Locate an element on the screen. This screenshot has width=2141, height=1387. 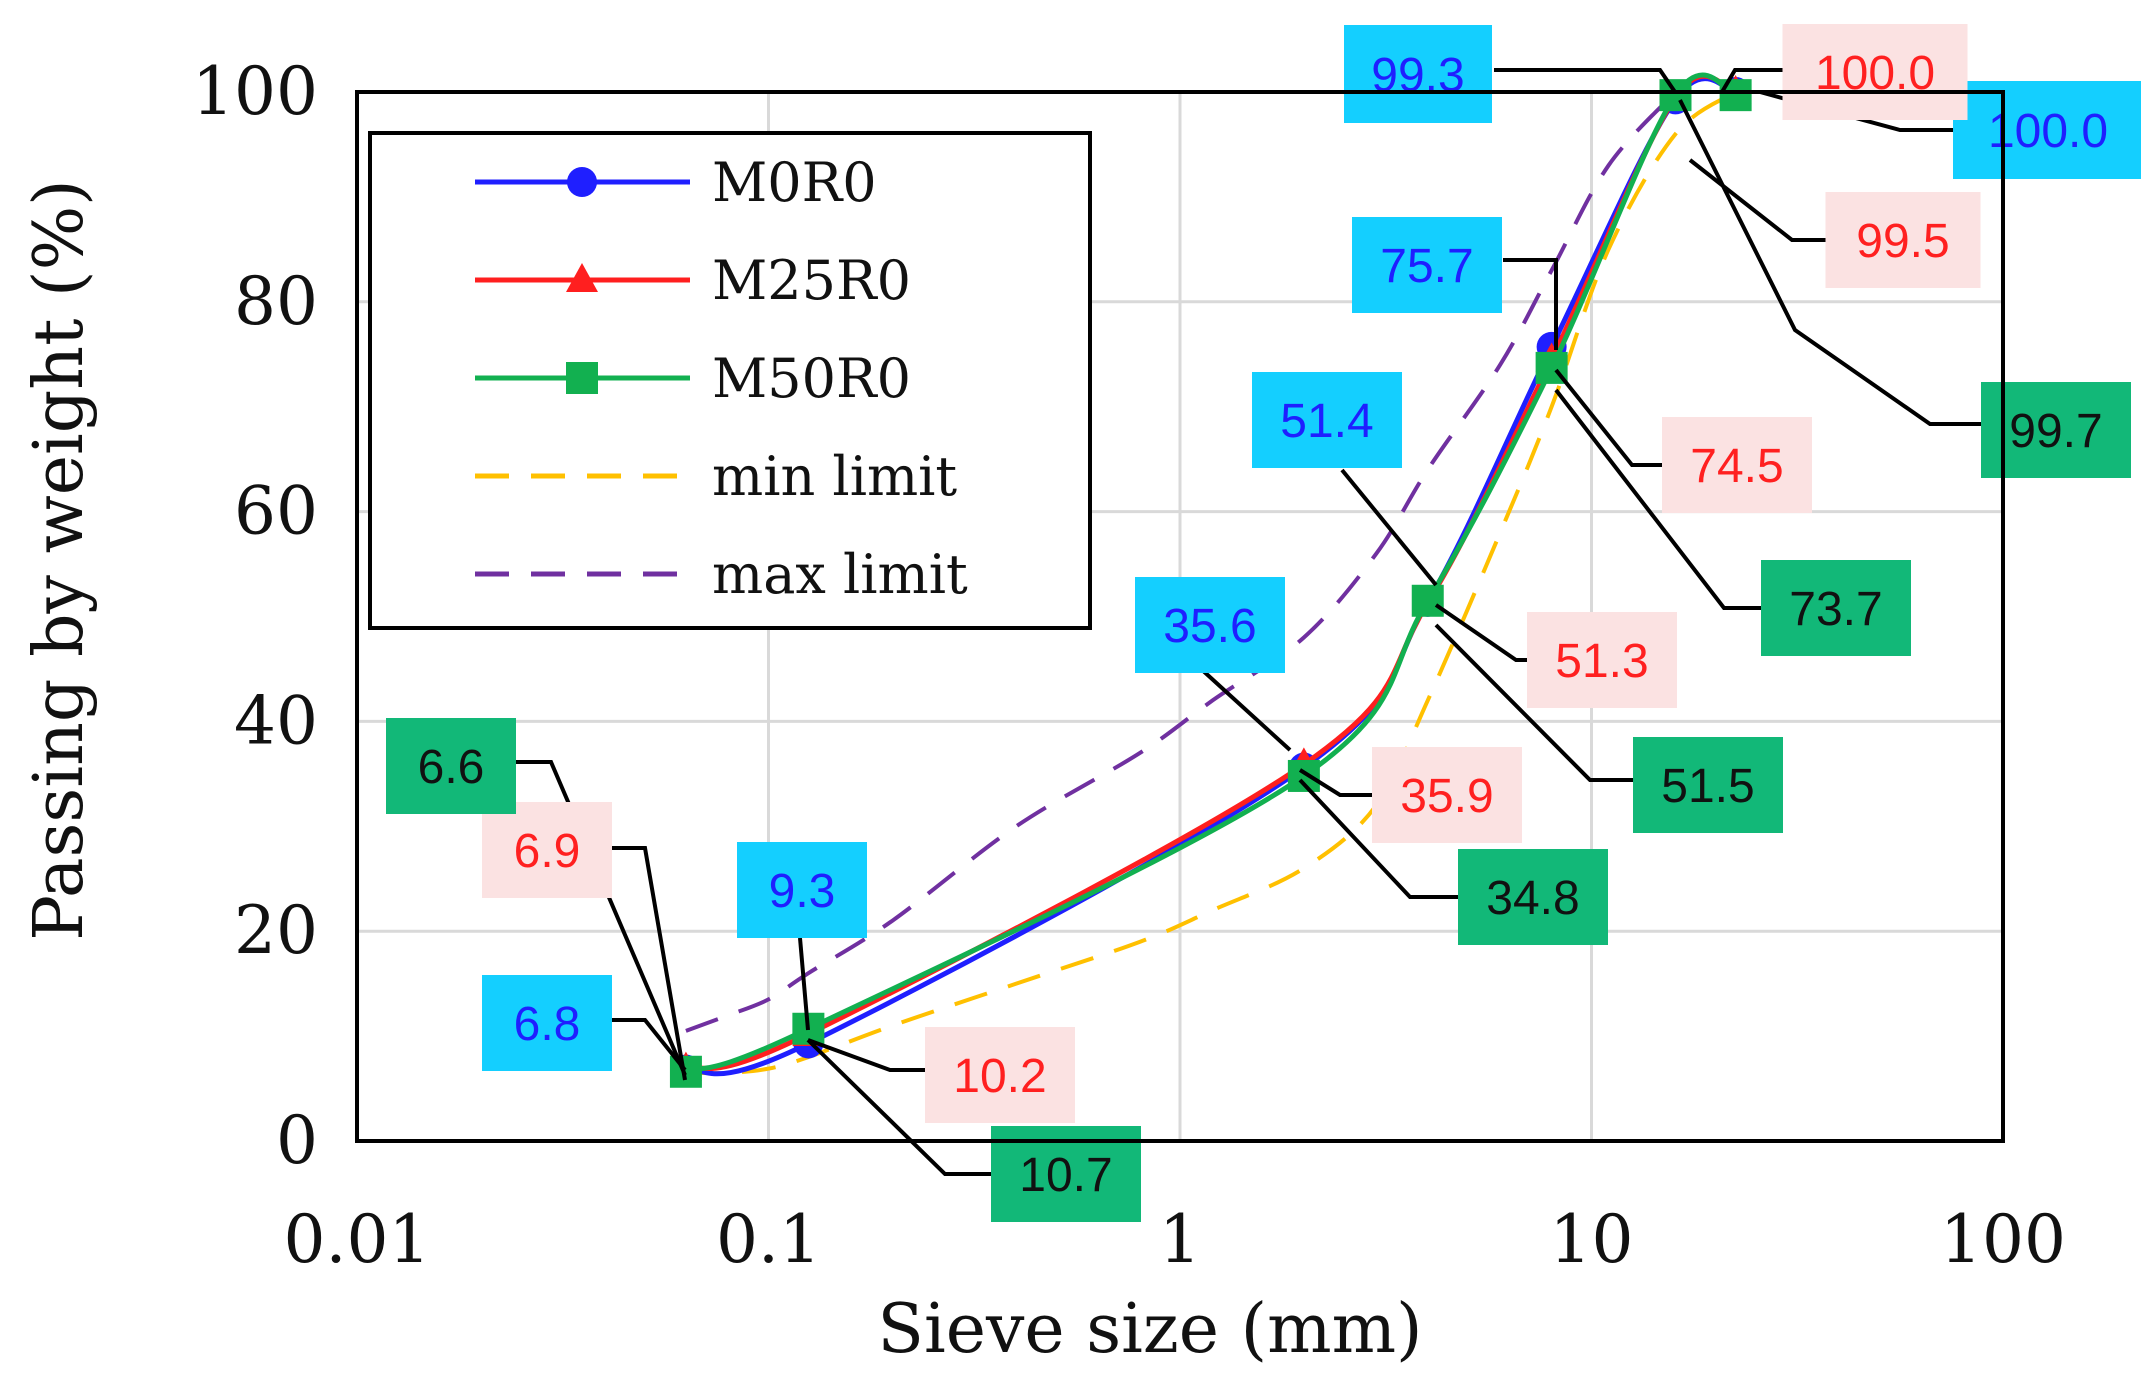
x-tick-label: 1 is located at coordinates (1180, 1239).